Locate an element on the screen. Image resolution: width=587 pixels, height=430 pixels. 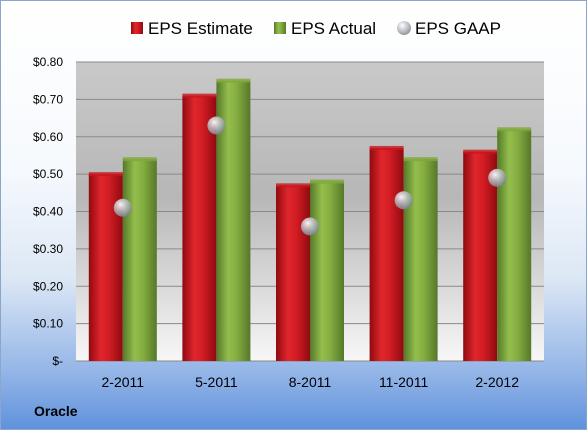
legend-label: EPS GAAP is located at coordinates (458, 28).